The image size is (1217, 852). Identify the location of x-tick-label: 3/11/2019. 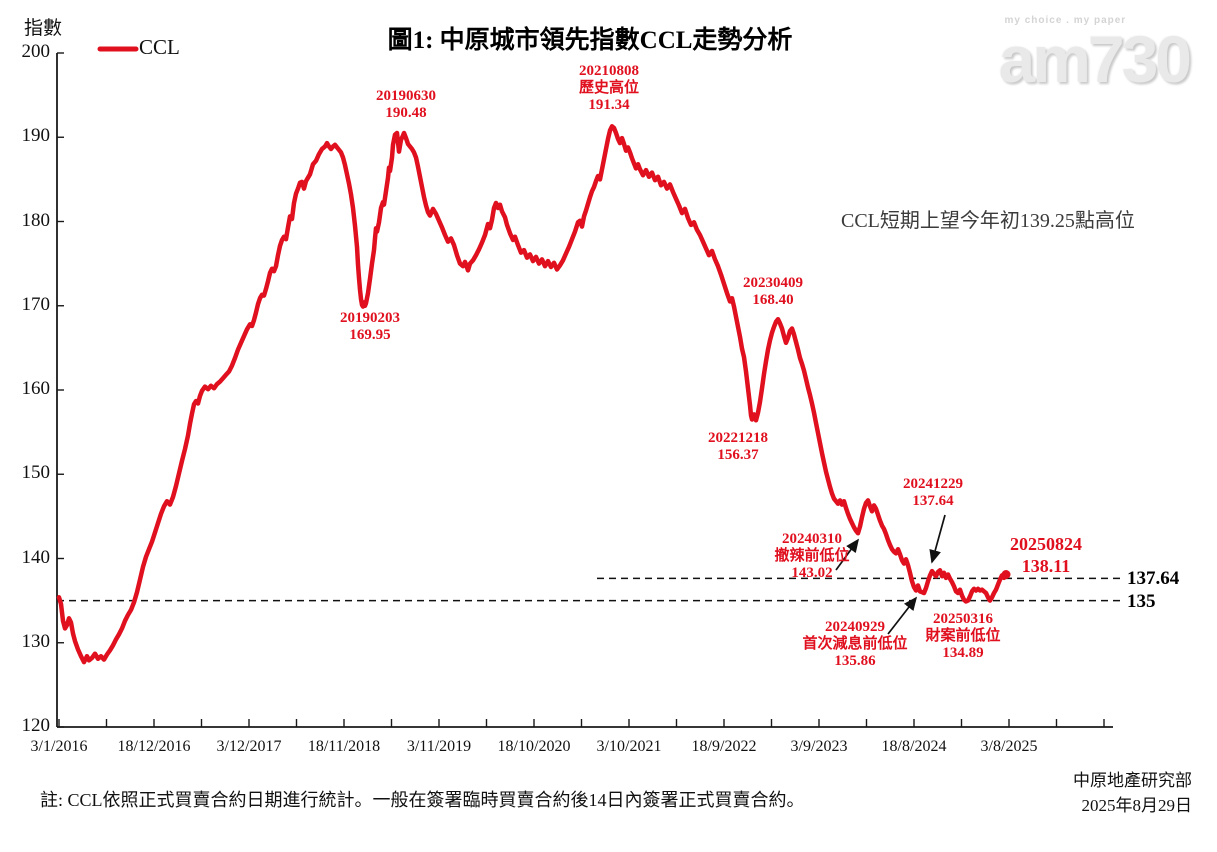
(439, 746).